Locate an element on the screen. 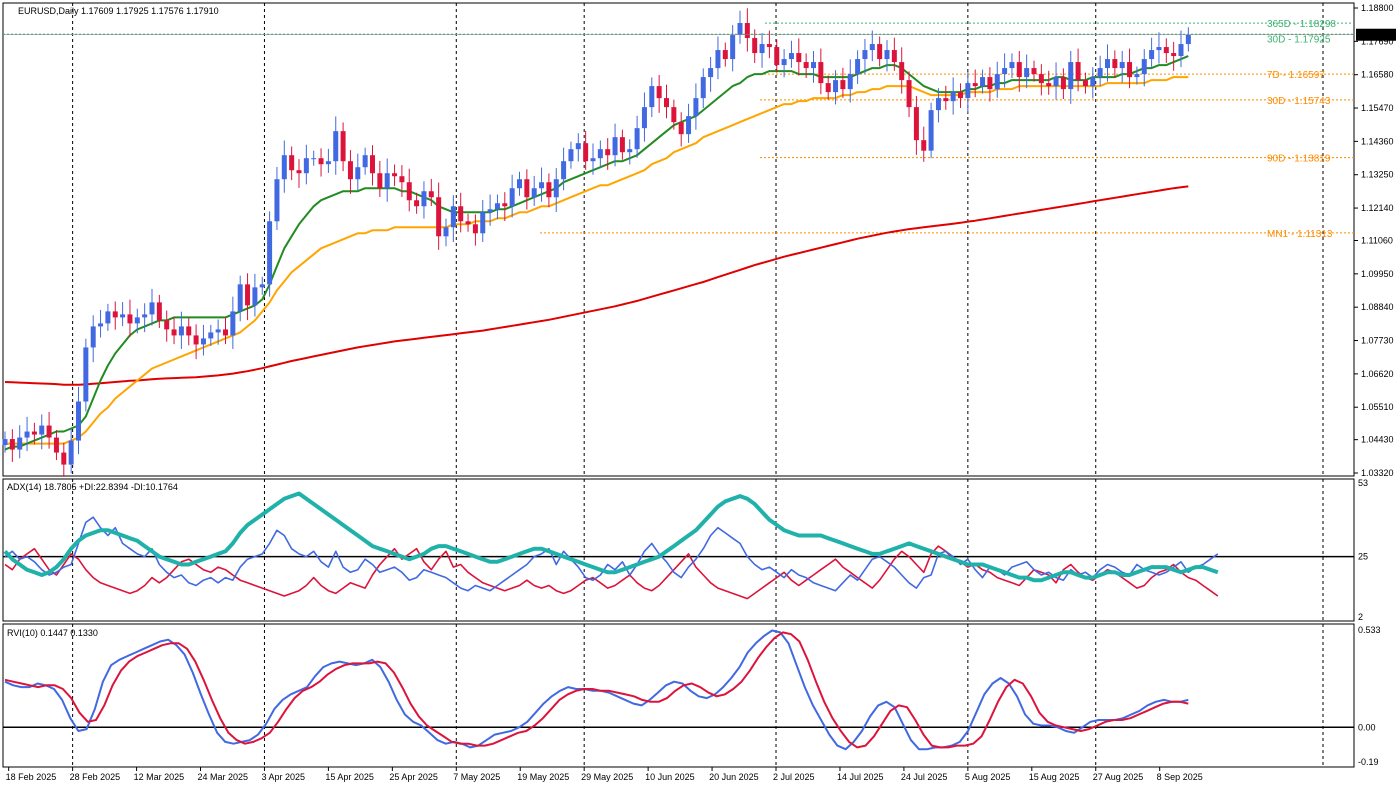  time-tick-label: 15 Apr 2025 is located at coordinates (349, 777).